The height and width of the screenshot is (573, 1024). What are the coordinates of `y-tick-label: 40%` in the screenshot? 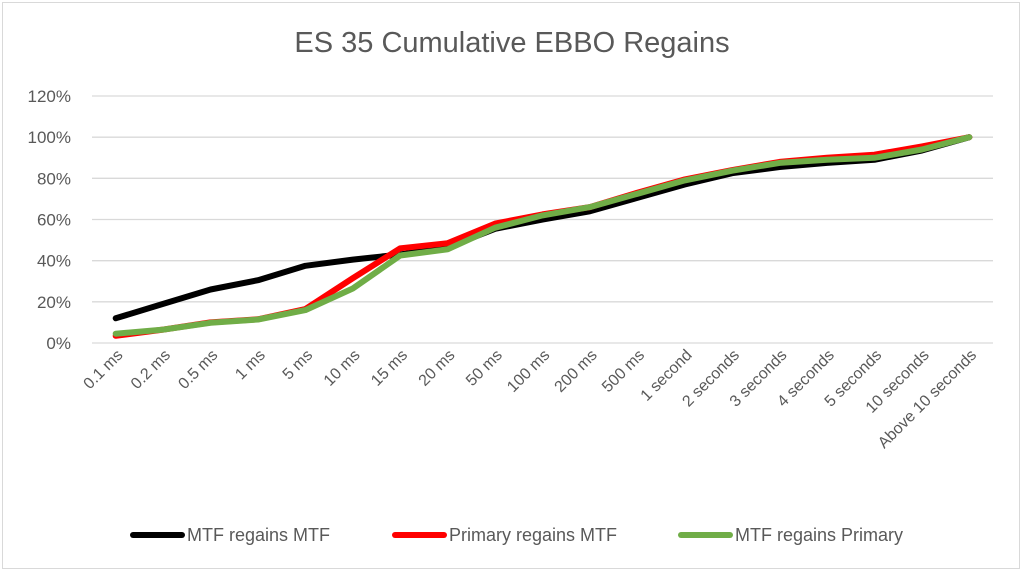 It's located at (54, 261).